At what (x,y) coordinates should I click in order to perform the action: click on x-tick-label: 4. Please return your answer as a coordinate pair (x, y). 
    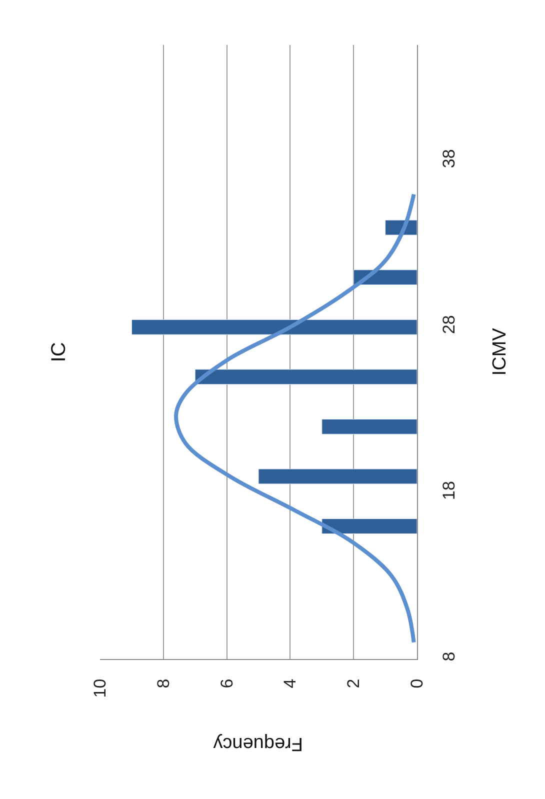
    Looking at the image, I should click on (290, 683).